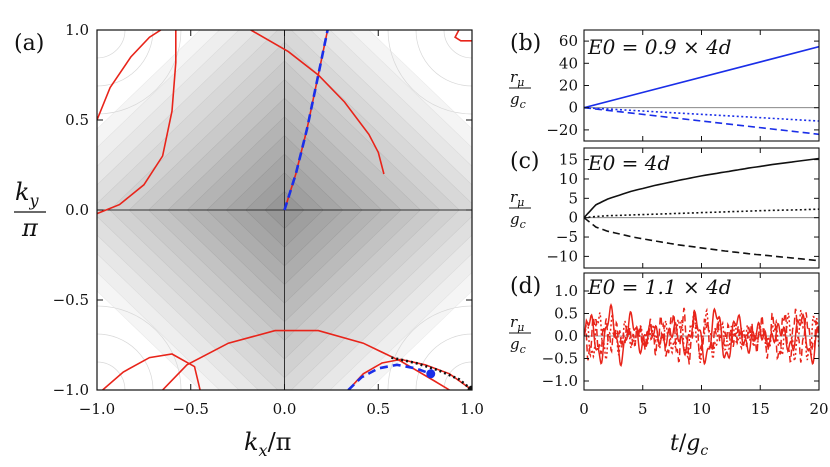 Image resolution: width=830 pixels, height=467 pixels. What do you see at coordinates (129, 75) in the screenshot?
I see `red-arc-top-left-curve` at bounding box center [129, 75].